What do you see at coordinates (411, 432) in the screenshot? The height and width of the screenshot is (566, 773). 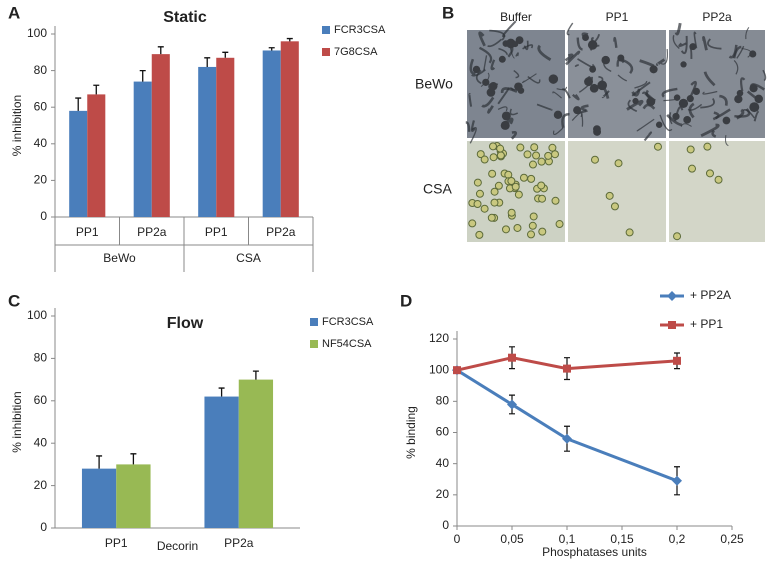 I see `y-axis-label: % binding` at bounding box center [411, 432].